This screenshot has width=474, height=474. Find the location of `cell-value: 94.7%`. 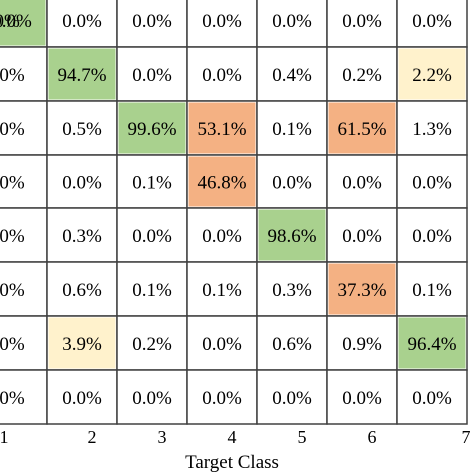

cell-value: 94.7% is located at coordinates (81, 75).